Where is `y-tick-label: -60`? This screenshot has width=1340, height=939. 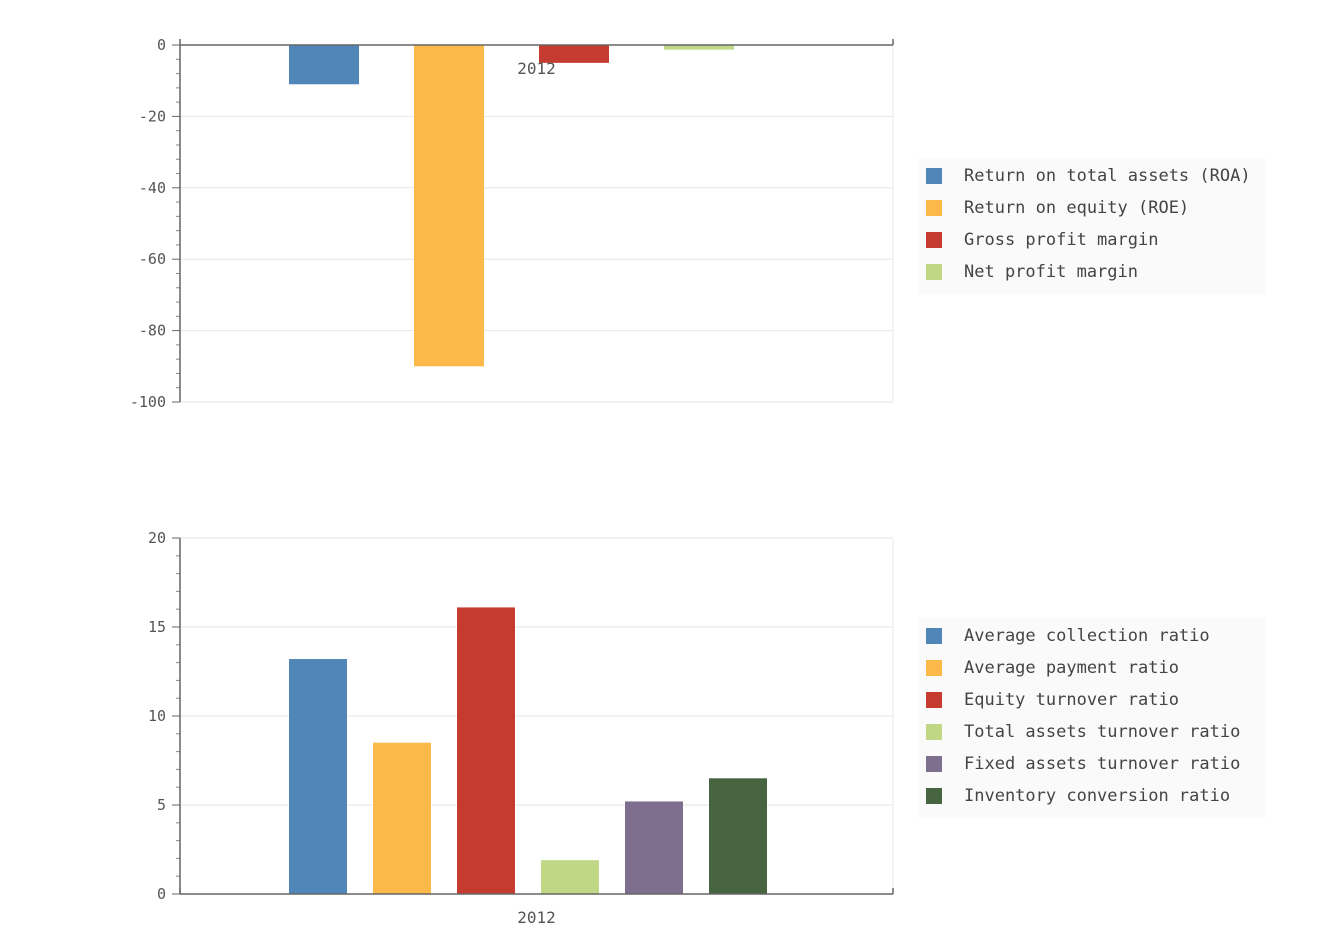
y-tick-label: -60 is located at coordinates (152, 259).